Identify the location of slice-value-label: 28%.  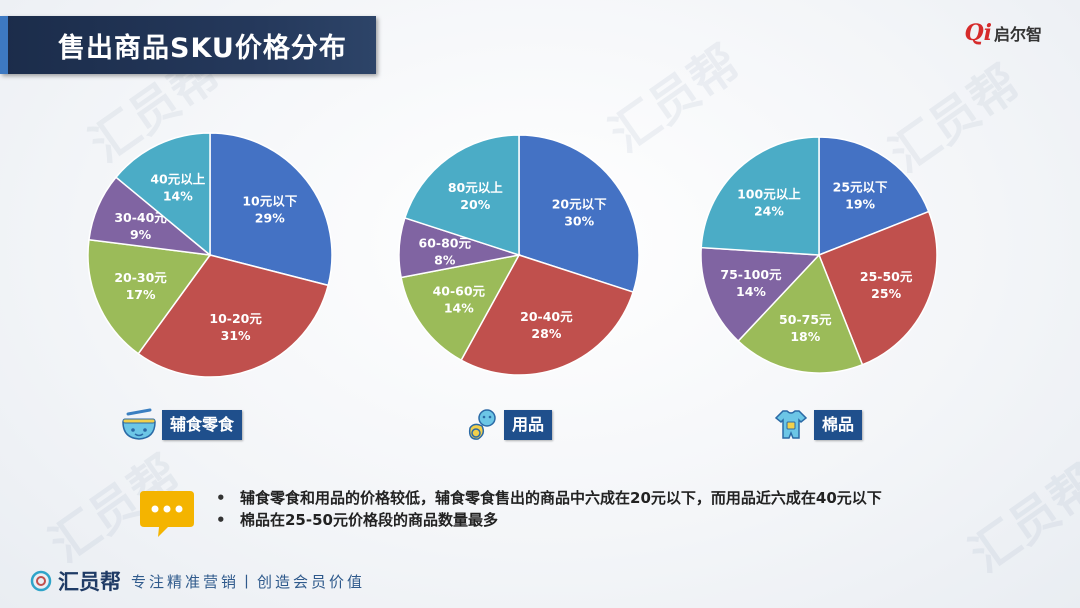
(546, 333).